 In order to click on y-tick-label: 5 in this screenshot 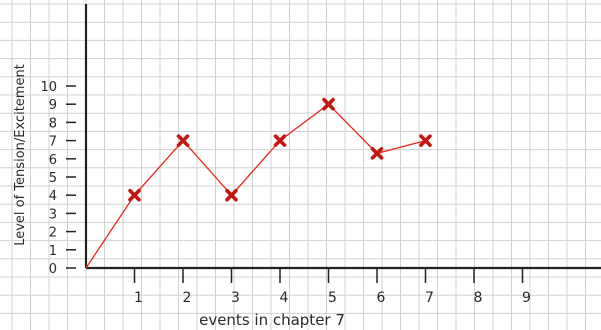, I will do `click(53, 178)`.